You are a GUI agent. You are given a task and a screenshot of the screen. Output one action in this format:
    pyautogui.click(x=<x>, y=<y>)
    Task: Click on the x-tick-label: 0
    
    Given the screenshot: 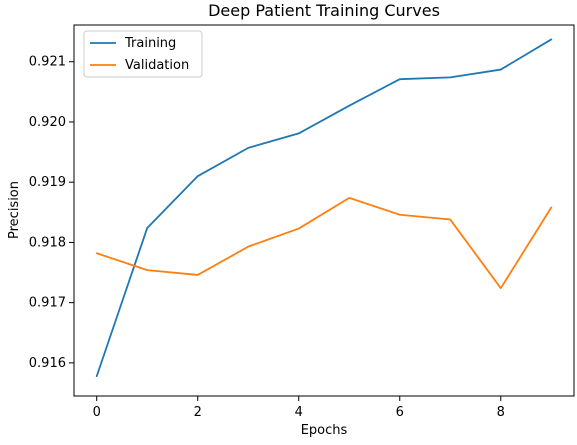 What is the action you would take?
    pyautogui.click(x=97, y=412)
    